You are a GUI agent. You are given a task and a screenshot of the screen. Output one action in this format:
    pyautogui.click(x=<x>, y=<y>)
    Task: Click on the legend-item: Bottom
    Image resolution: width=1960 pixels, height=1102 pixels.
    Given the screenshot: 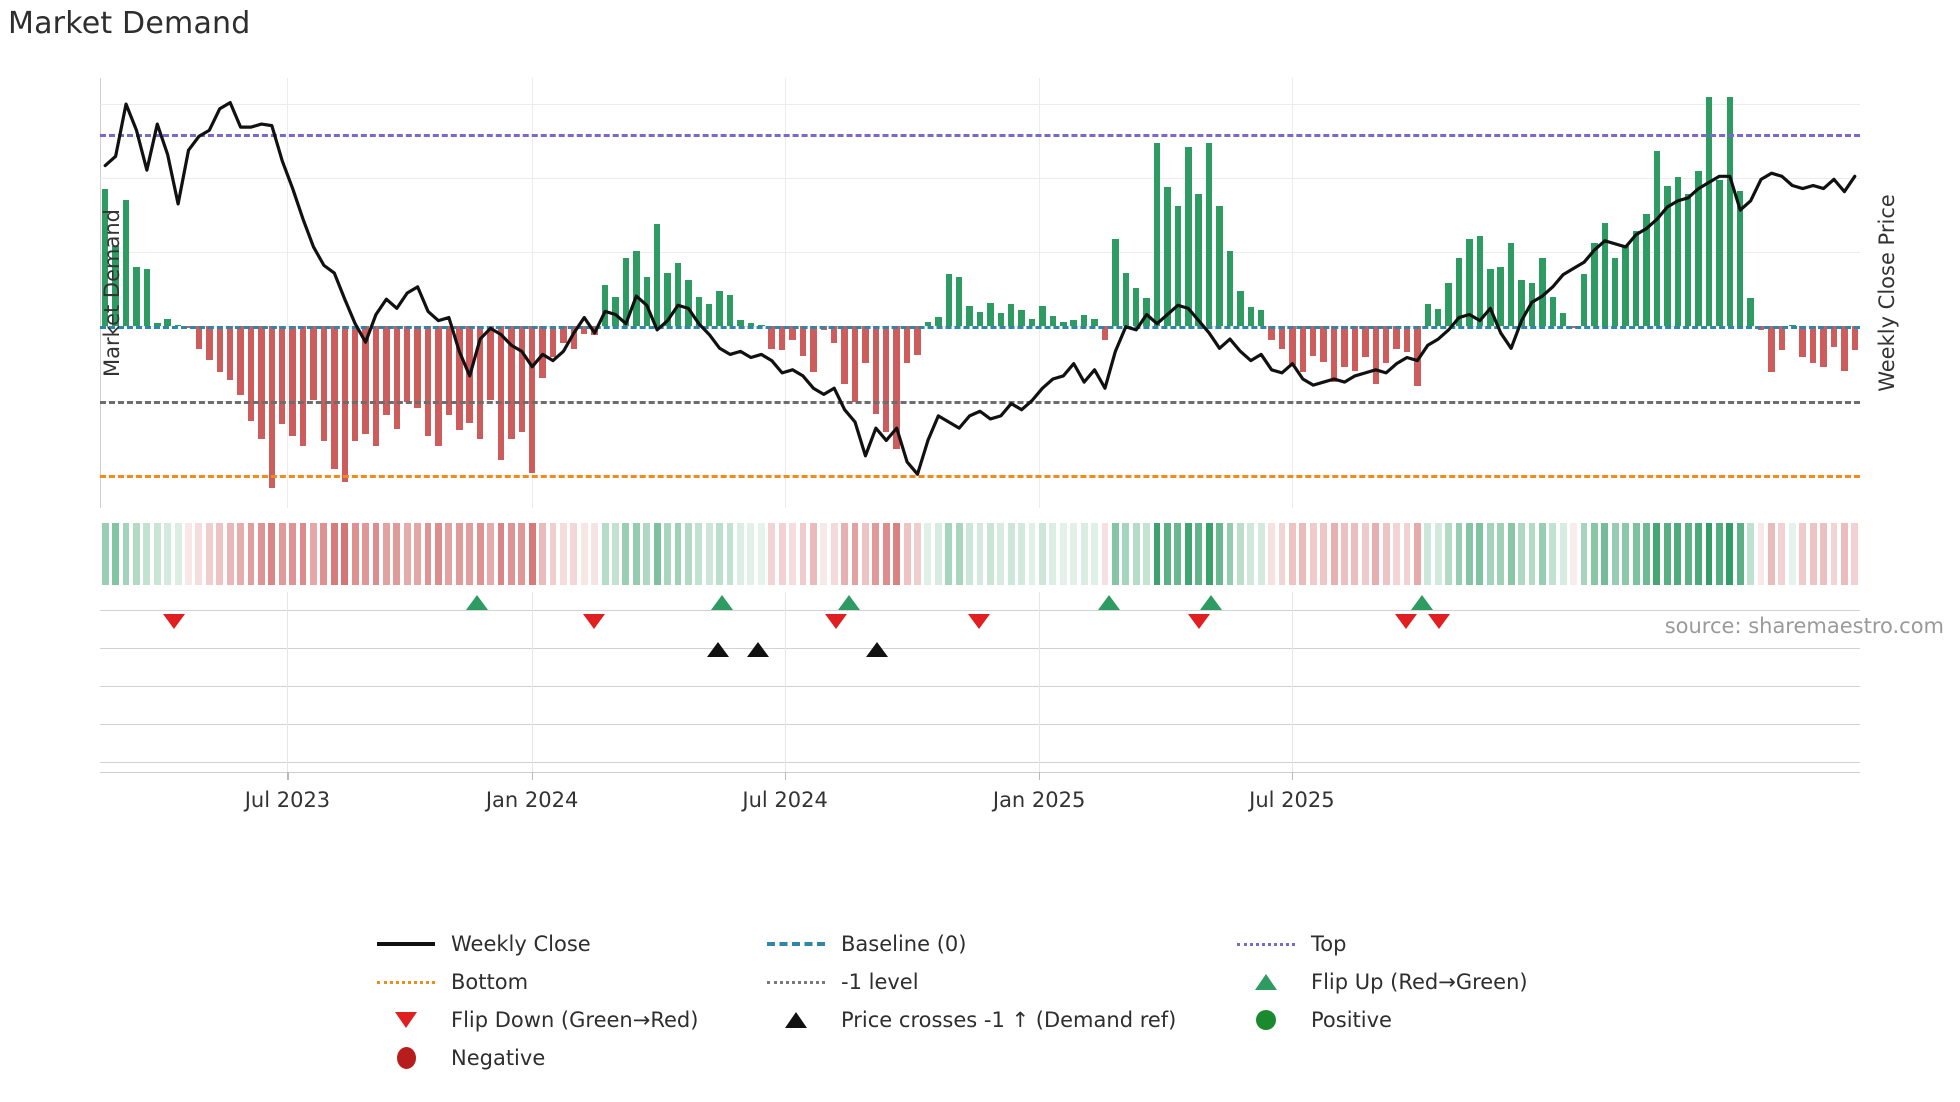 What is the action you would take?
    pyautogui.click(x=570, y=982)
    